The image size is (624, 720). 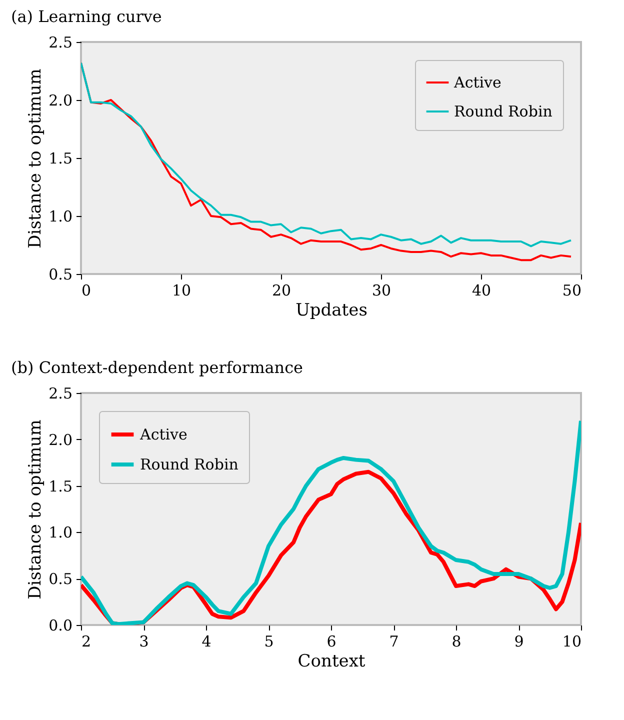 I want to click on x-tick-label: 8, so click(x=457, y=641).